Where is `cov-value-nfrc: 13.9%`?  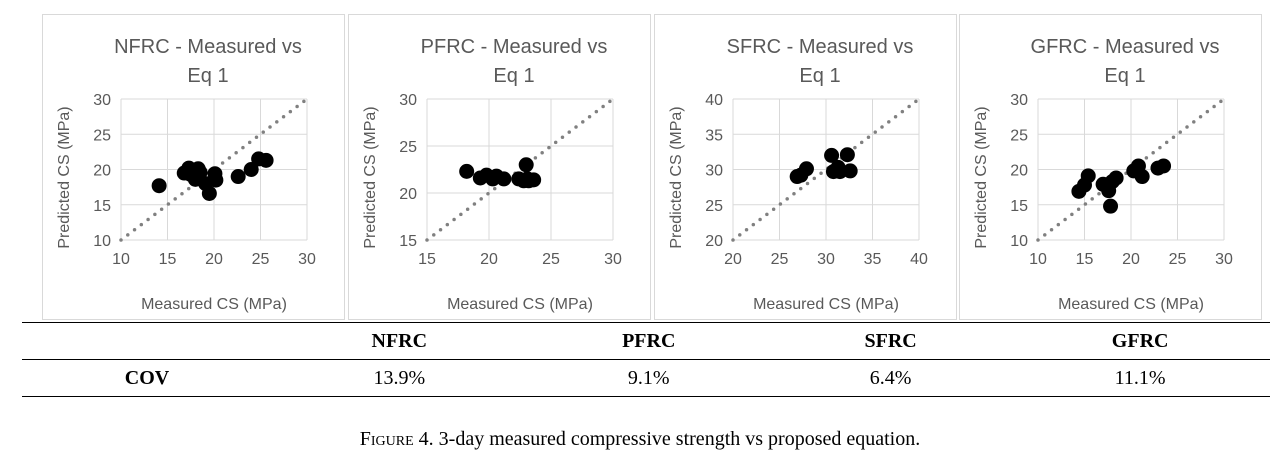
cov-value-nfrc: 13.9% is located at coordinates (399, 378).